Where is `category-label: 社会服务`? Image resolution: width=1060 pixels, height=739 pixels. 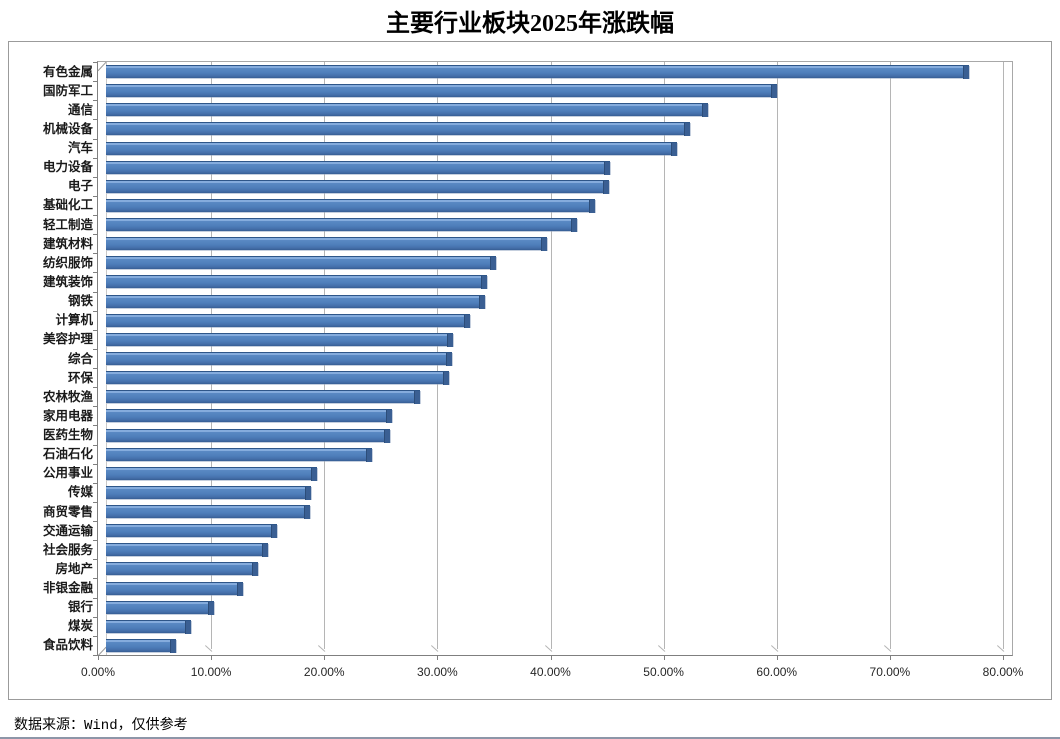
category-label: 社会服务 is located at coordinates (67, 549).